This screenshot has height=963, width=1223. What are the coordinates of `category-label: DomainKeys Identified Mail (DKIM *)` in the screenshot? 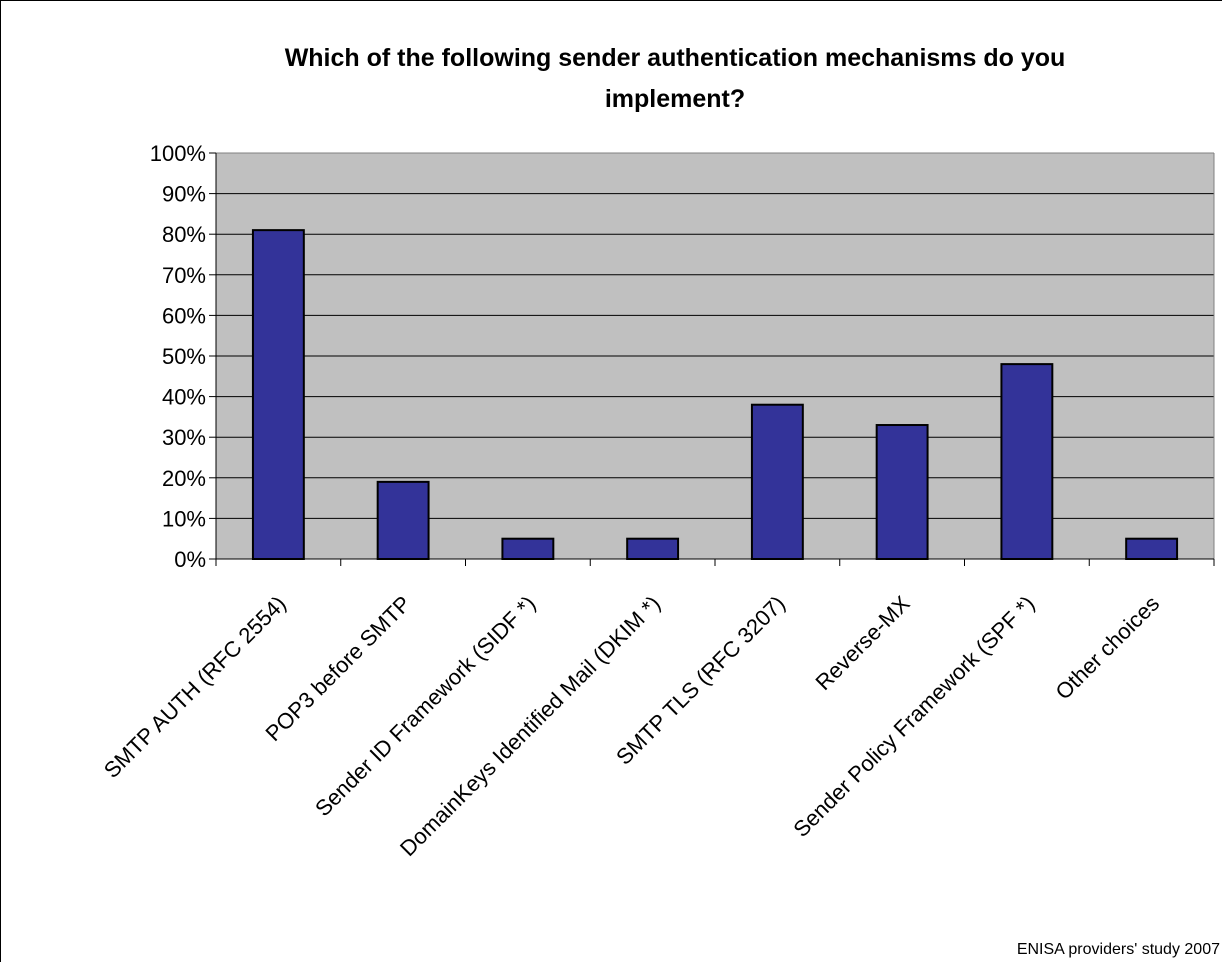 It's located at (530, 726).